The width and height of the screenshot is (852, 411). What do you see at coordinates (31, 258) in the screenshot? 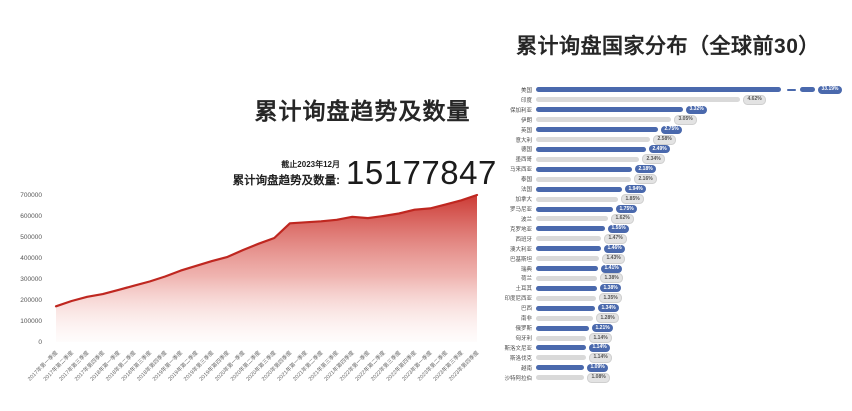
I see `y-axis-tick: 400000` at bounding box center [31, 258].